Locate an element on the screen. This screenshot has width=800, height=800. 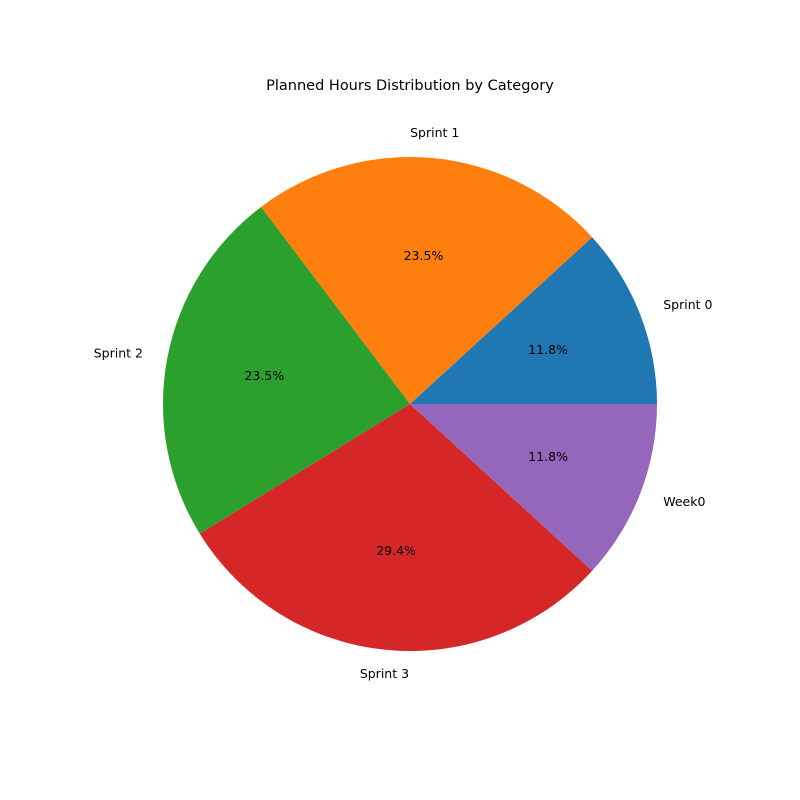
slice-percent-sprint-0: 11.8% is located at coordinates (548, 349).